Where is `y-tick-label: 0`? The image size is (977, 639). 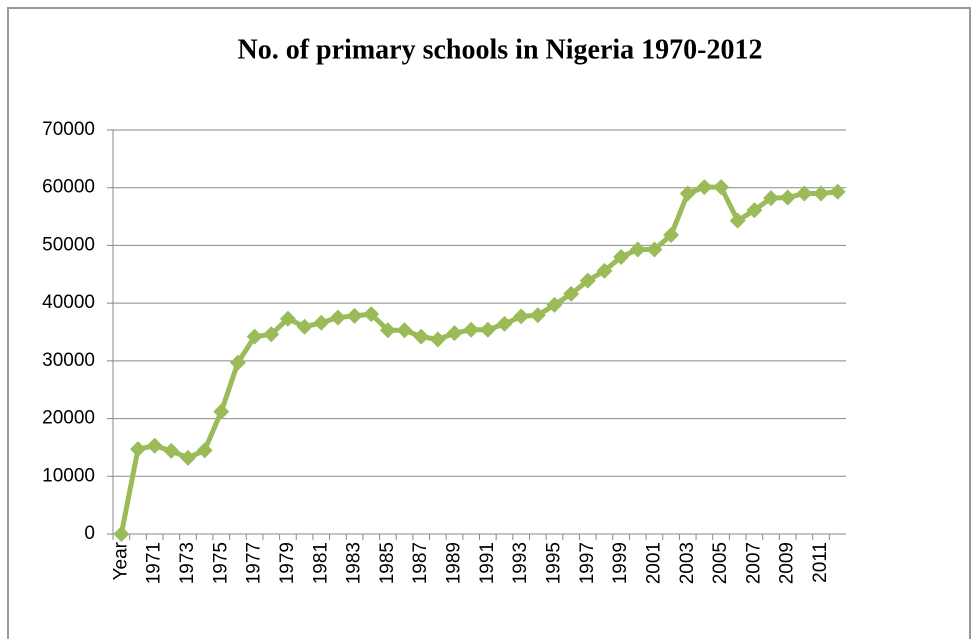 y-tick-label: 0 is located at coordinates (89, 533).